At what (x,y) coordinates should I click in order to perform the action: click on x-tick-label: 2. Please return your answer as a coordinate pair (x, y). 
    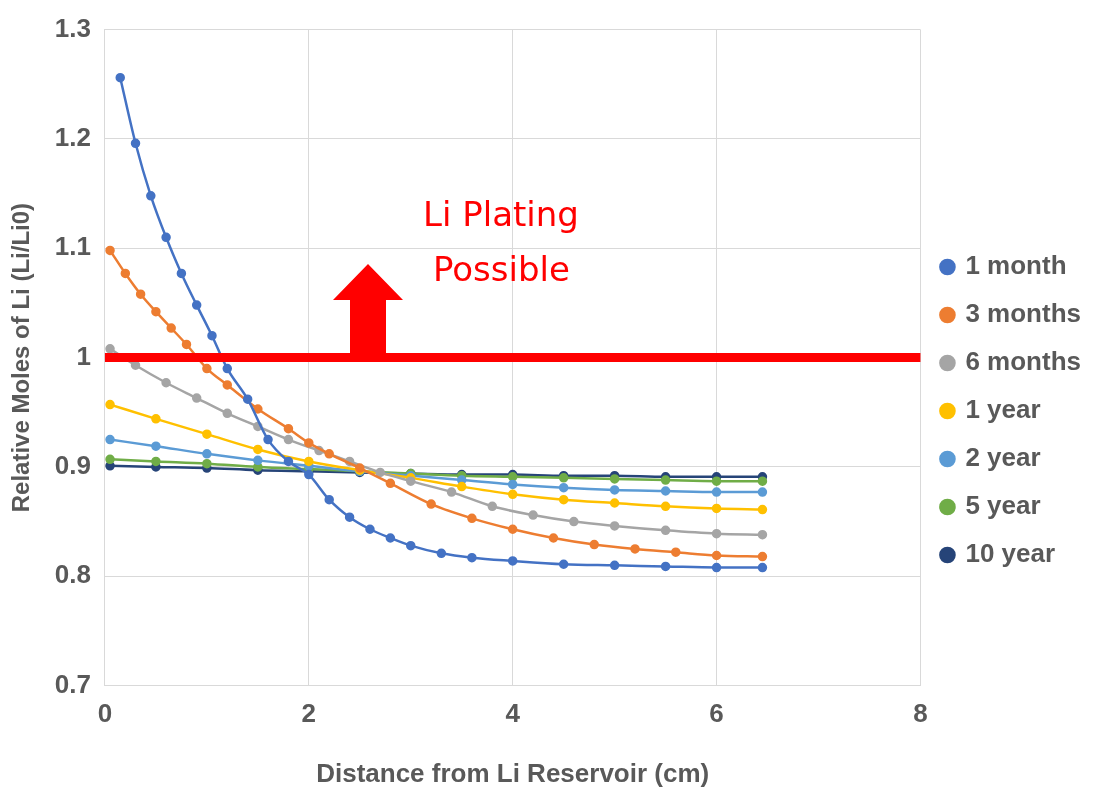
    Looking at the image, I should click on (309, 713).